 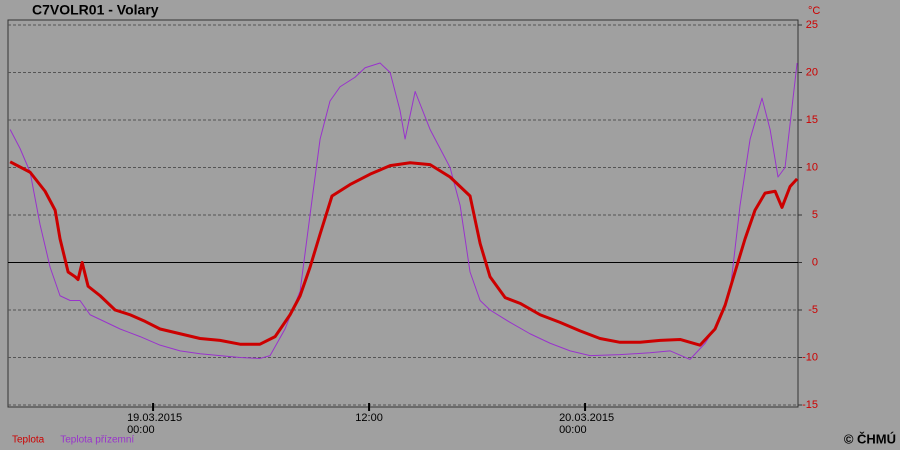 What do you see at coordinates (28, 440) in the screenshot?
I see `legend-entry: Teplota` at bounding box center [28, 440].